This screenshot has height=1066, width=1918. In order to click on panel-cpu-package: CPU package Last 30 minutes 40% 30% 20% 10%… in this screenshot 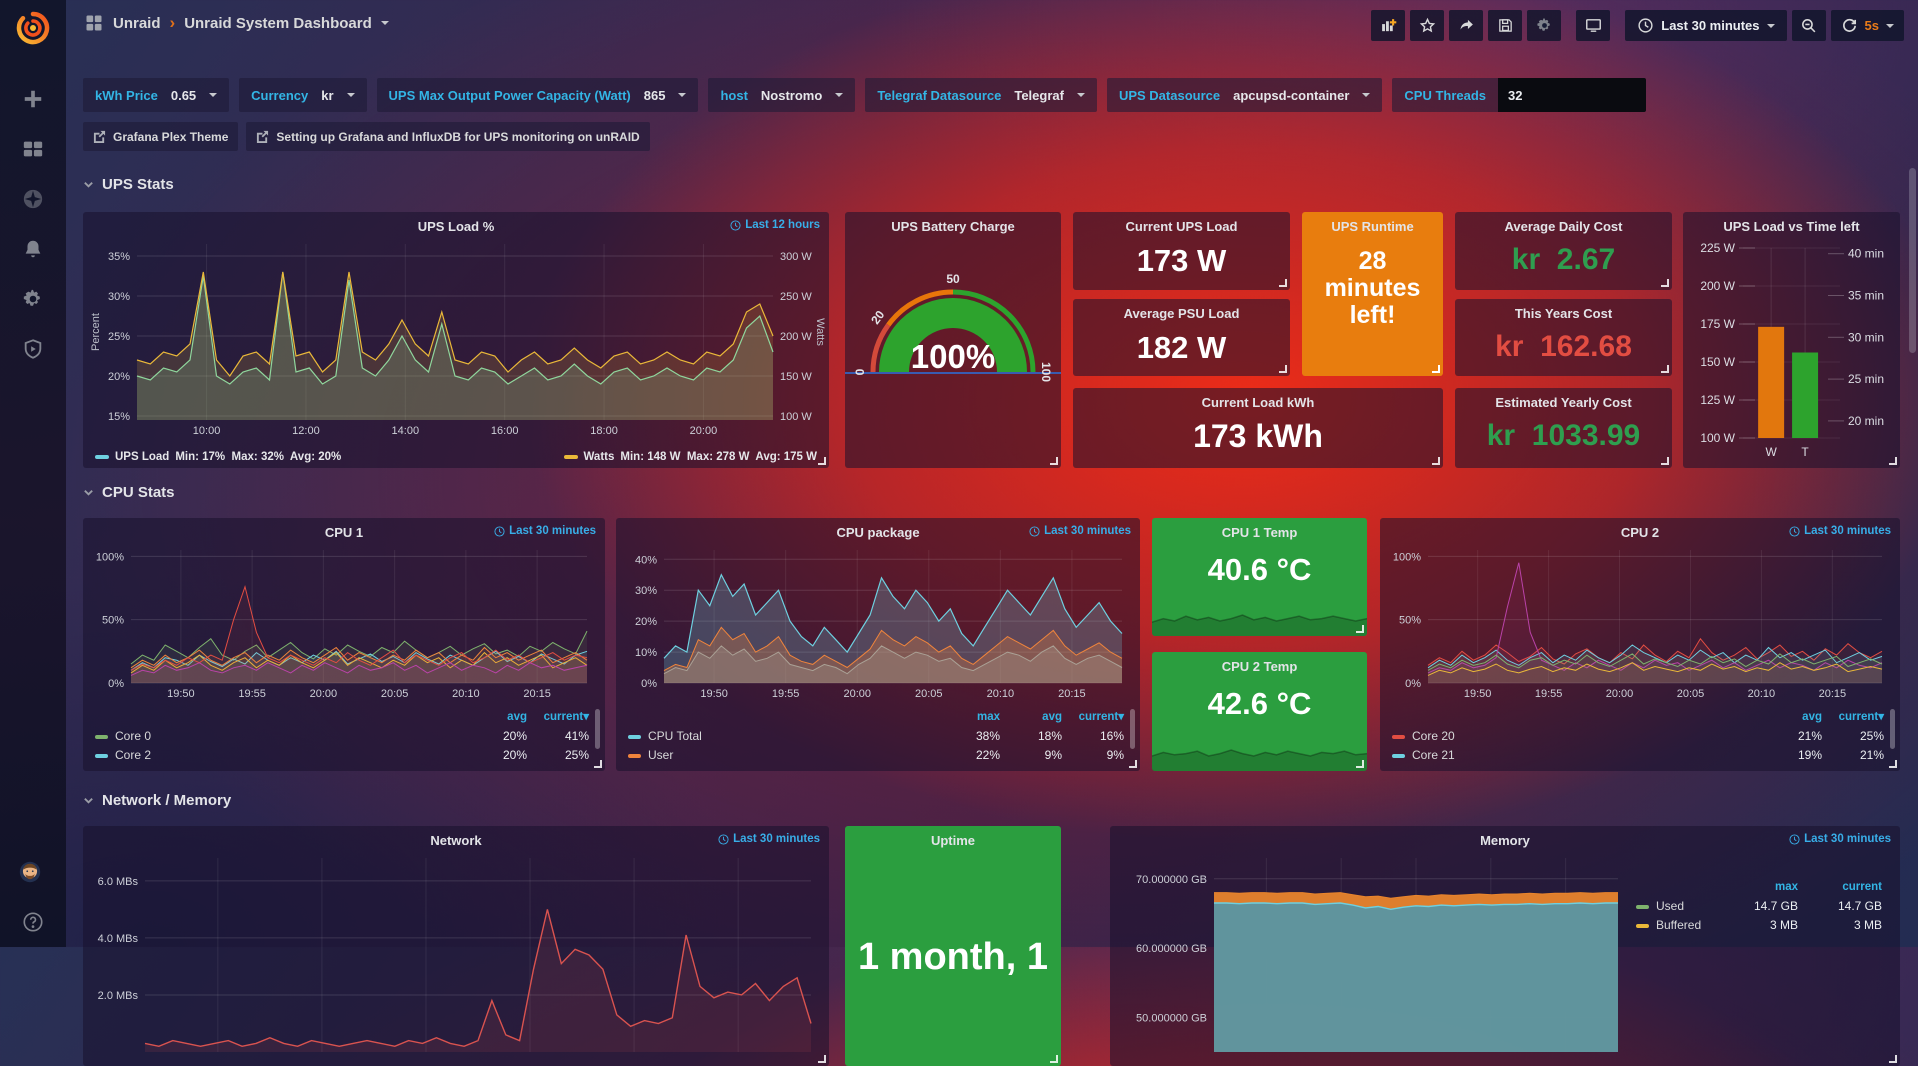, I will do `click(878, 644)`.